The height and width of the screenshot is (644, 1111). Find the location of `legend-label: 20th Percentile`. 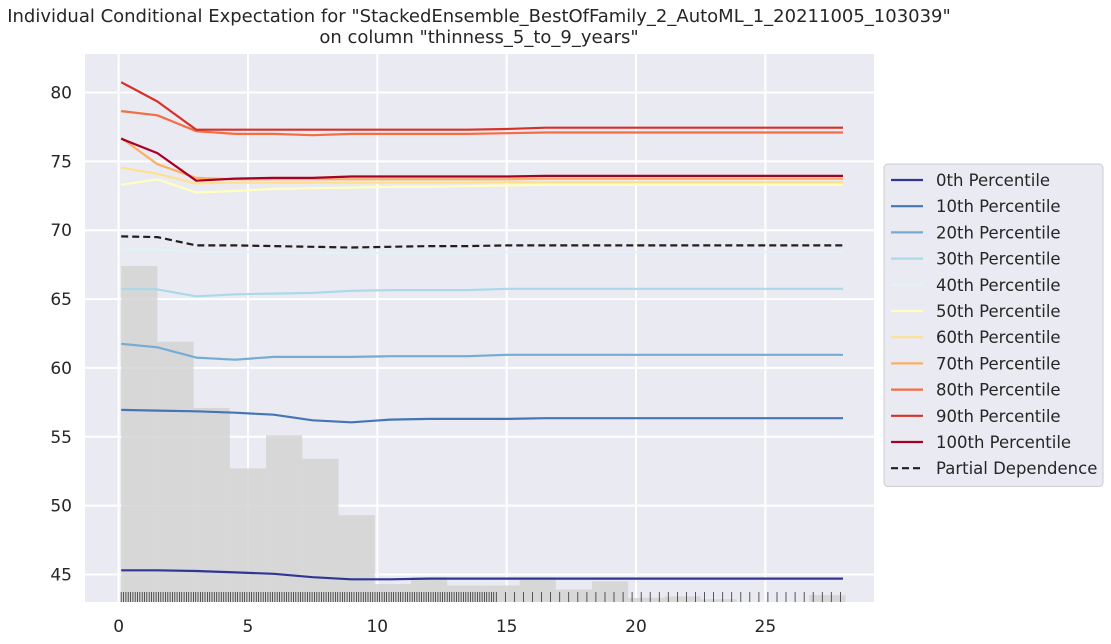

legend-label: 20th Percentile is located at coordinates (998, 232).